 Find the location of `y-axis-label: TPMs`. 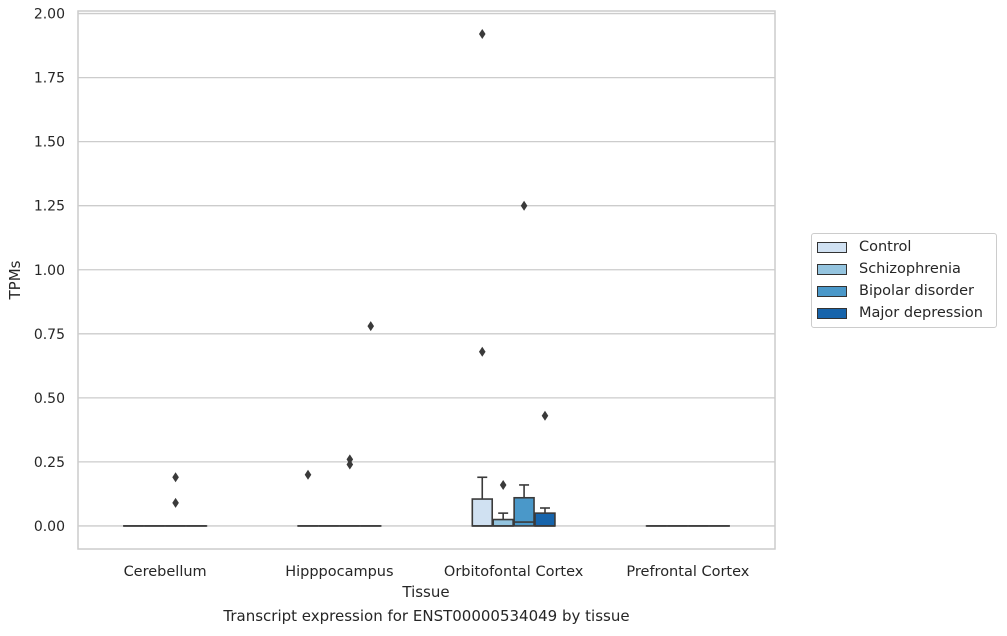

y-axis-label: TPMs is located at coordinates (15, 280).